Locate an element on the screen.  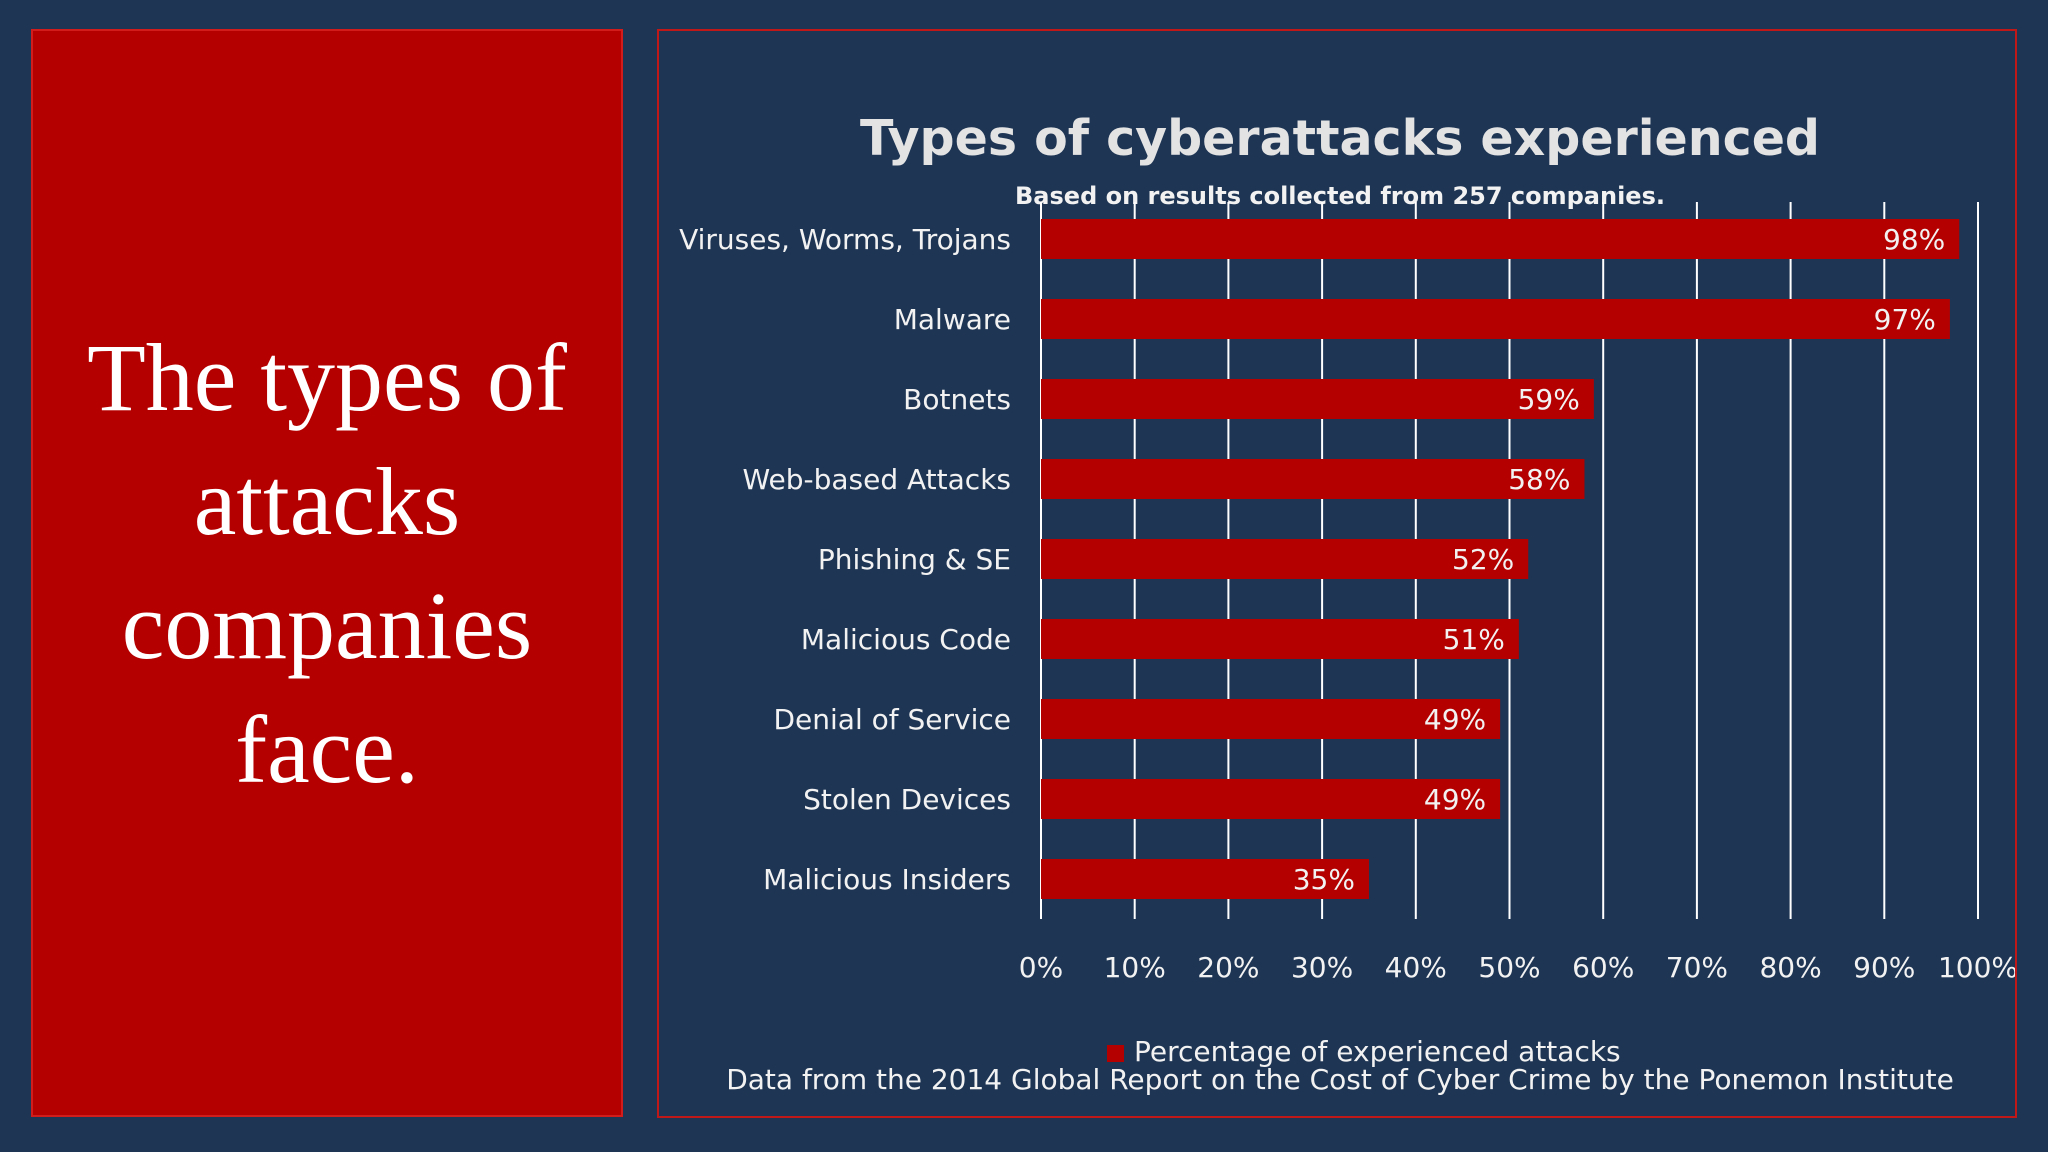
category-label: Phishing & SE is located at coordinates (914, 559).